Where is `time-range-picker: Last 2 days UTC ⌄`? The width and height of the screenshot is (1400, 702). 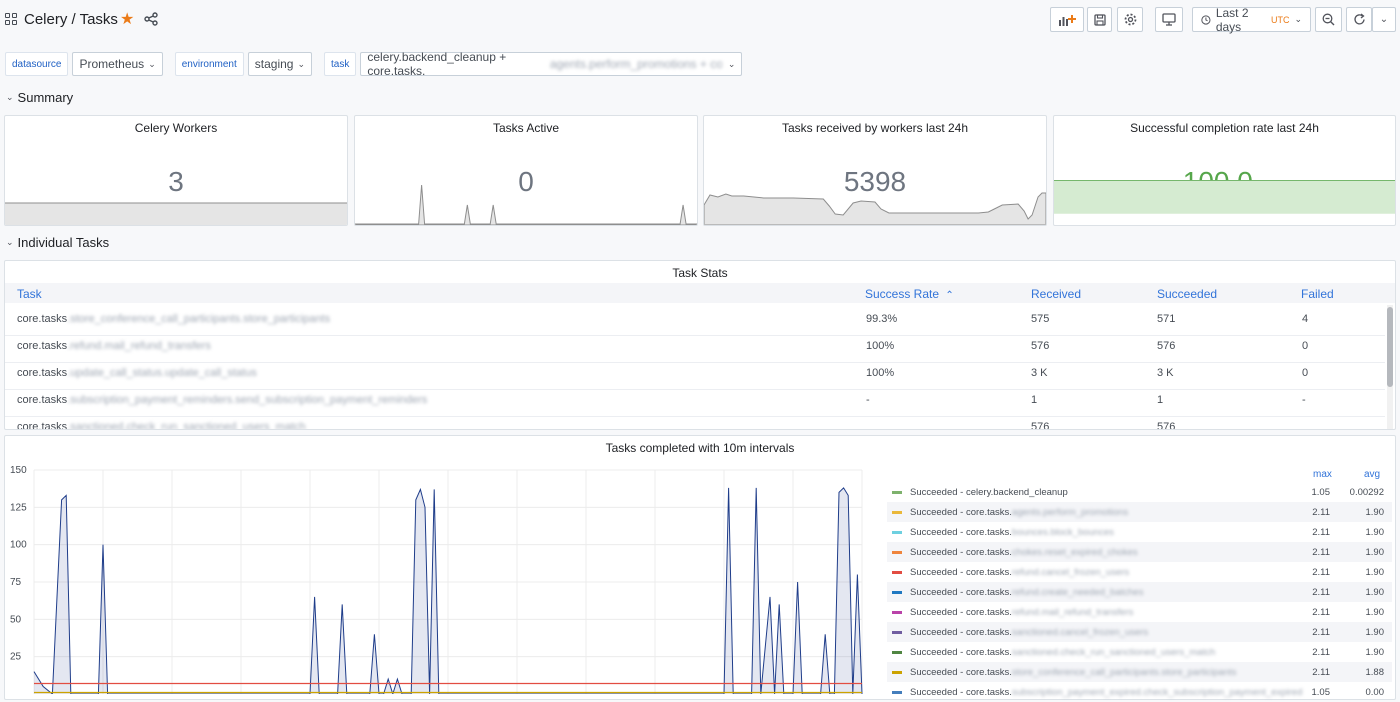
time-range-picker: Last 2 days UTC ⌄ is located at coordinates (1251, 20).